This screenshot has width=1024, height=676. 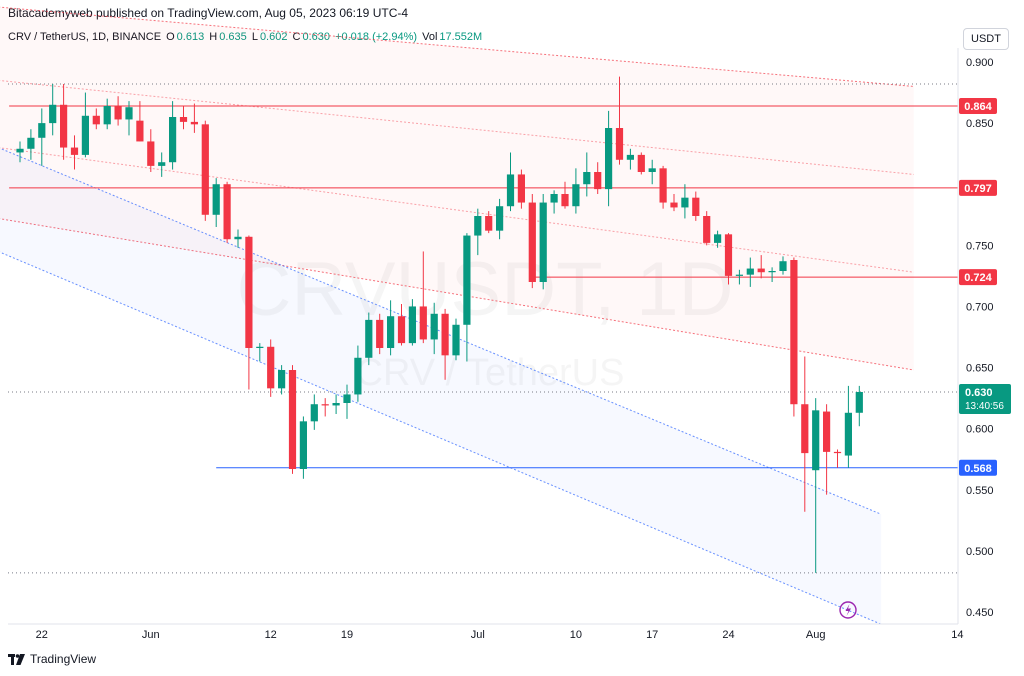 What do you see at coordinates (980, 613) in the screenshot?
I see `y-tick-label: 0.450` at bounding box center [980, 613].